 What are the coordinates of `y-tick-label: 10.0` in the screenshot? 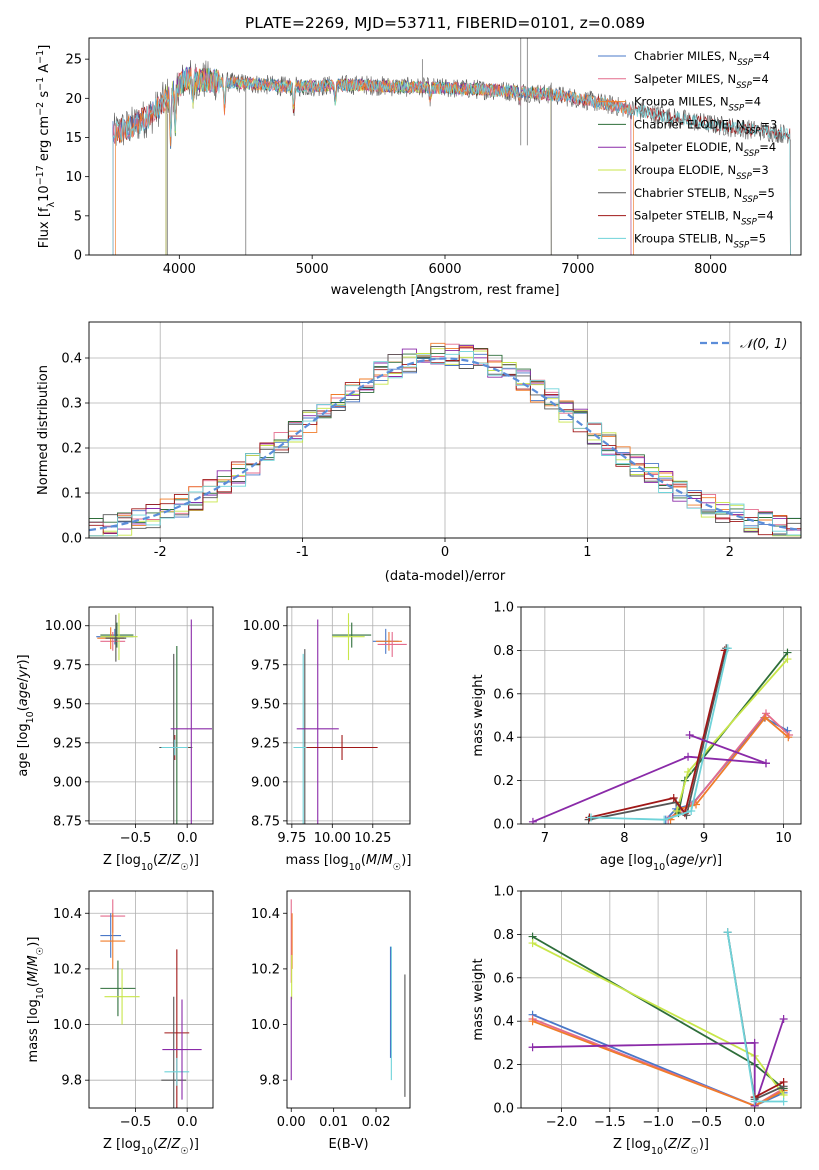 It's located at (67, 1025).